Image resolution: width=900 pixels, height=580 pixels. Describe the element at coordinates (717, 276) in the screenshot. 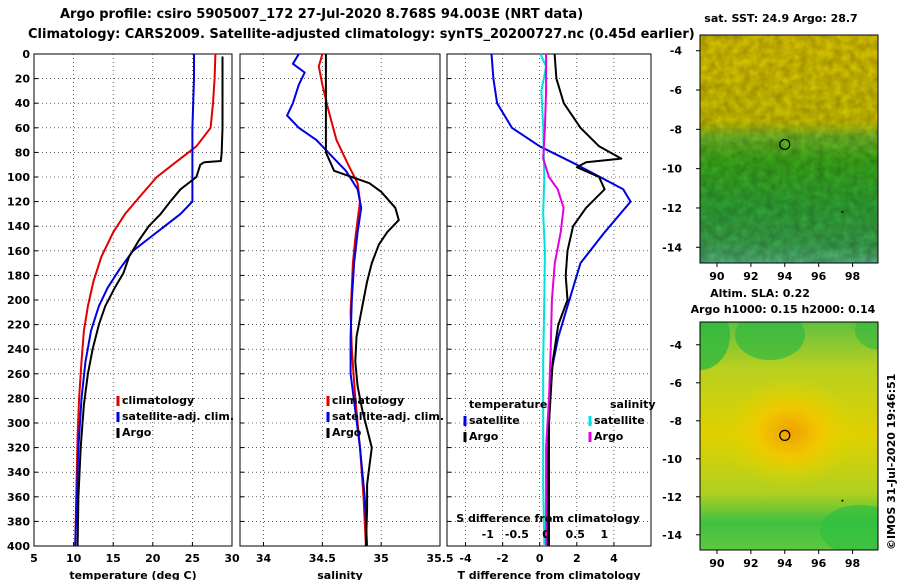

I see `sst-map-xtick-label: 90` at that location.